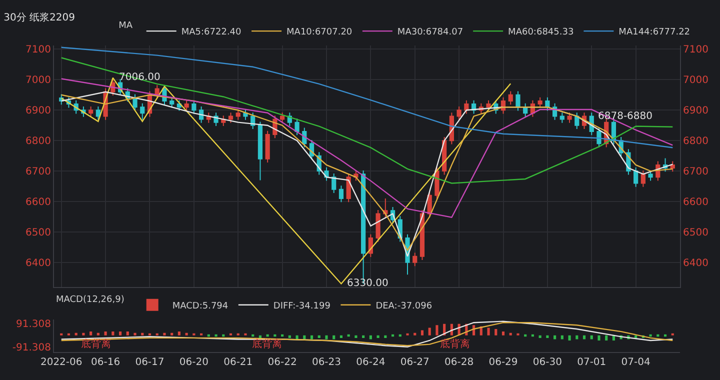  What do you see at coordinates (695, 50) in the screenshot?
I see `y2-tick-label: 7100` at bounding box center [695, 50].